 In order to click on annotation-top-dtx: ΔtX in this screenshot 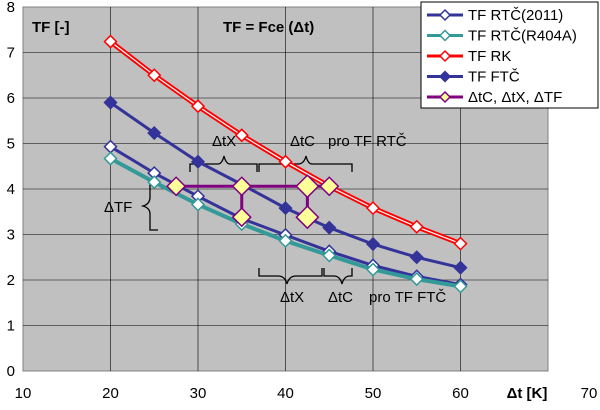, I will do `click(224, 141)`.